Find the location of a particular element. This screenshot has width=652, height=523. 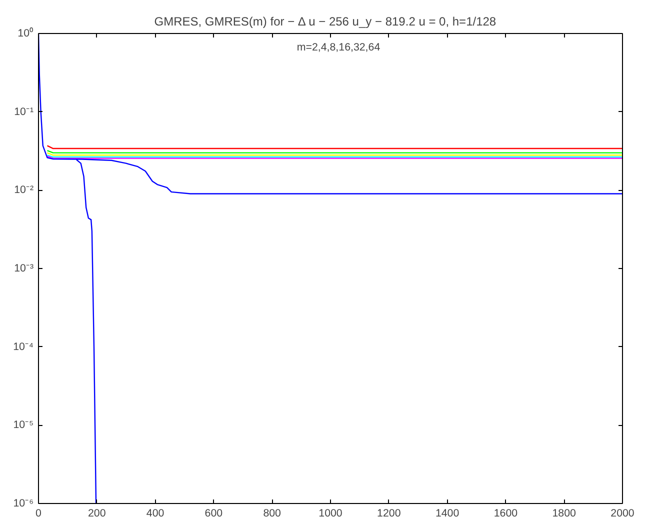

x-tick-label: 0 is located at coordinates (39, 514).